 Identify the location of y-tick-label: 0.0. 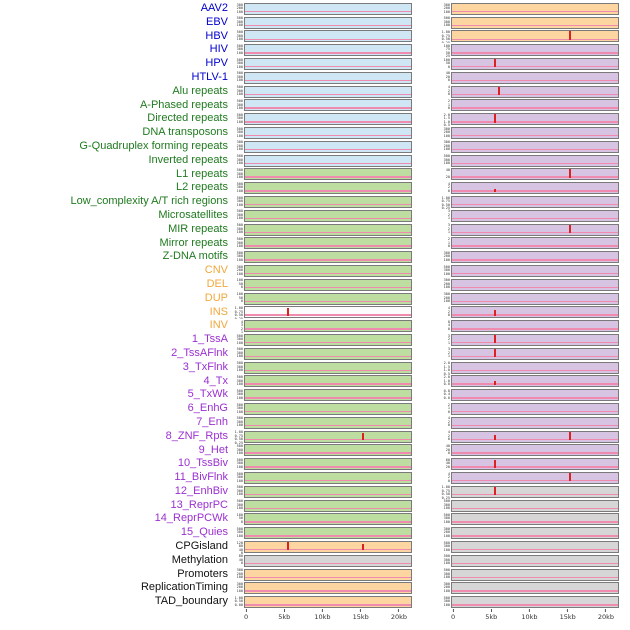
(446, 397).